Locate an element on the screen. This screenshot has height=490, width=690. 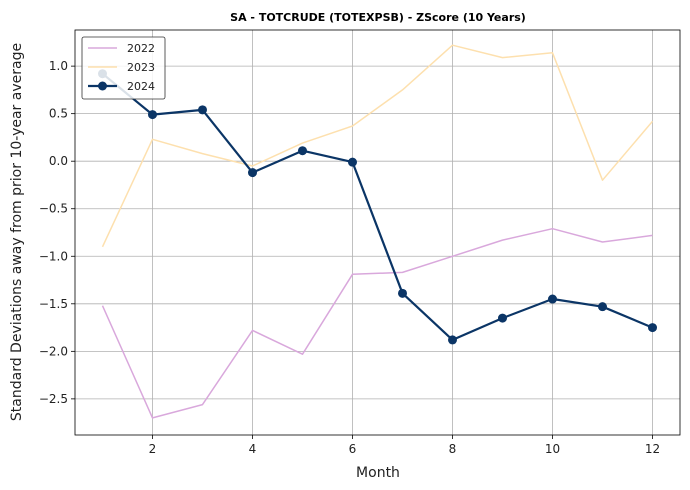
x-tick-label: 10 is located at coordinates (552, 449).